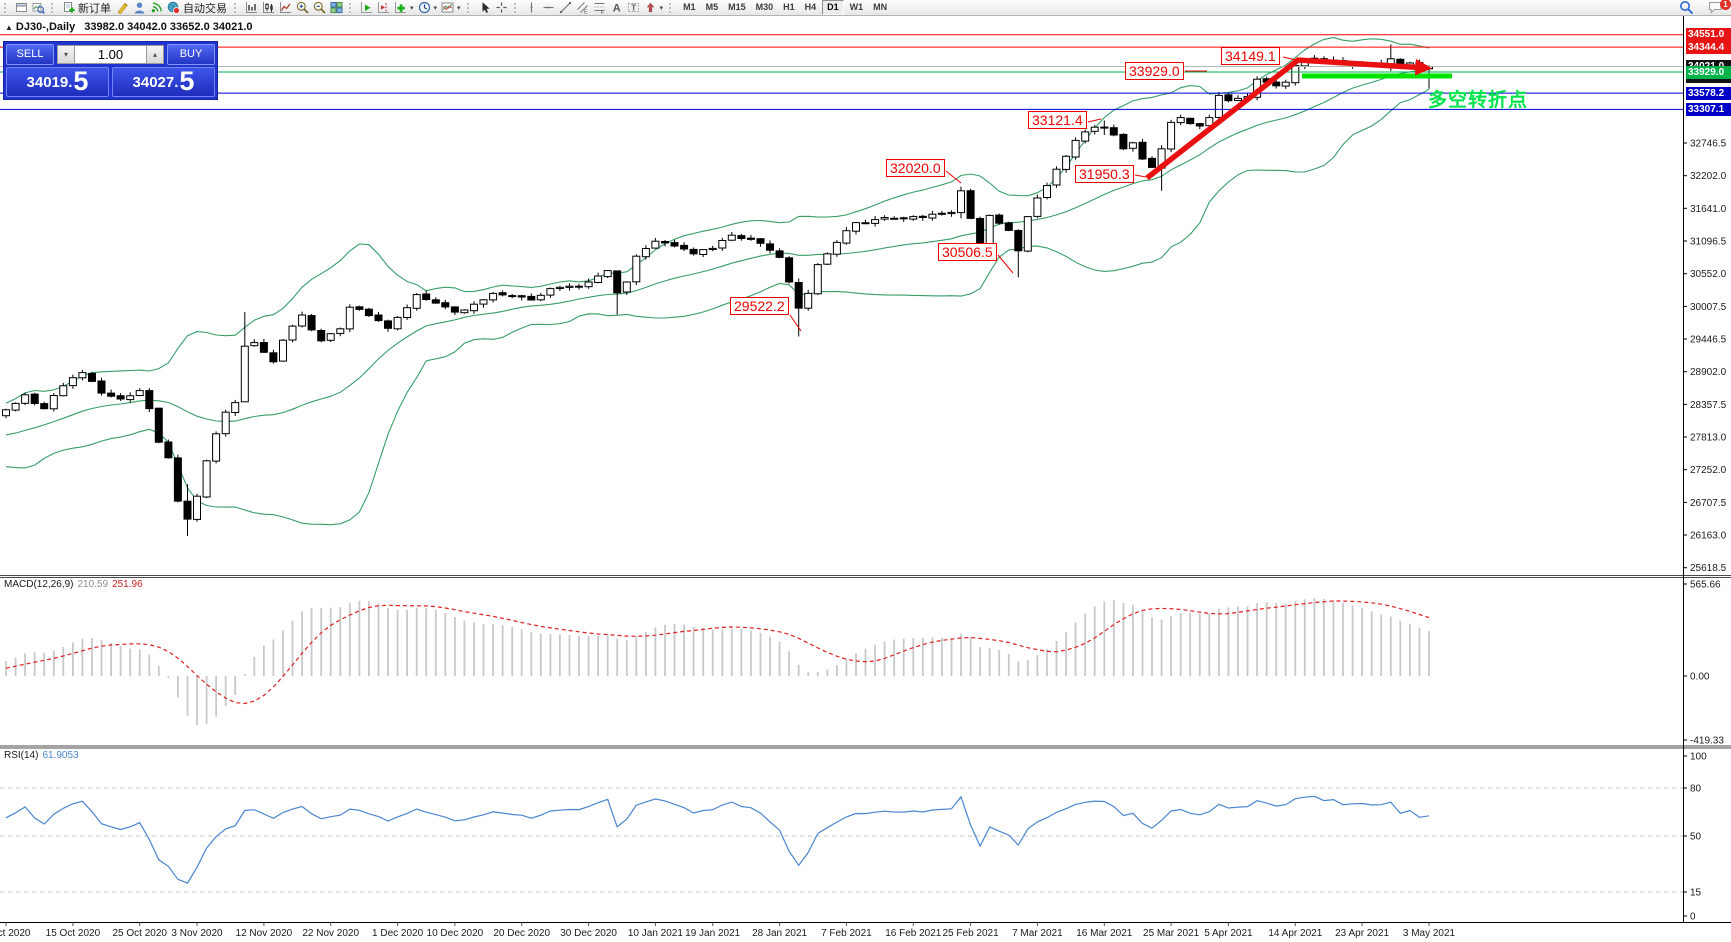 This screenshot has height=942, width=1731. I want to click on svg-text: 30 Dec 2020, so click(588, 933).